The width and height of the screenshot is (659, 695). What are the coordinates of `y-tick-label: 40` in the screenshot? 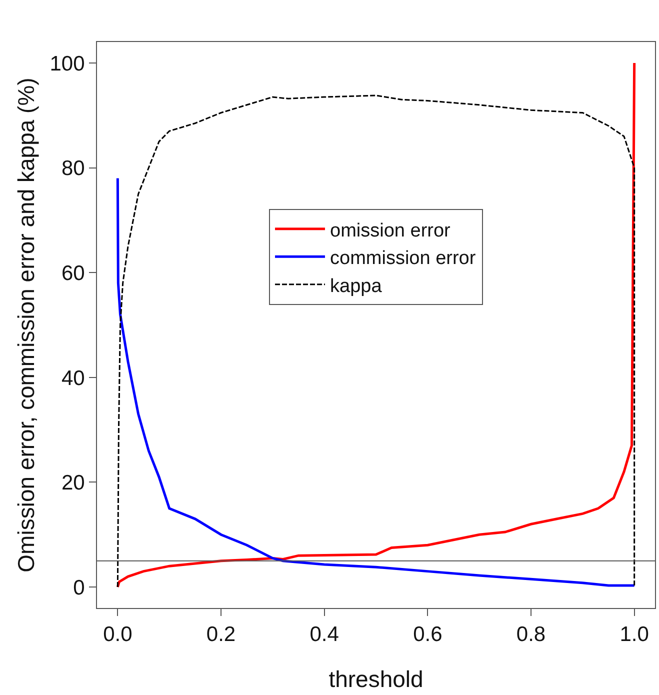 It's located at (73, 378).